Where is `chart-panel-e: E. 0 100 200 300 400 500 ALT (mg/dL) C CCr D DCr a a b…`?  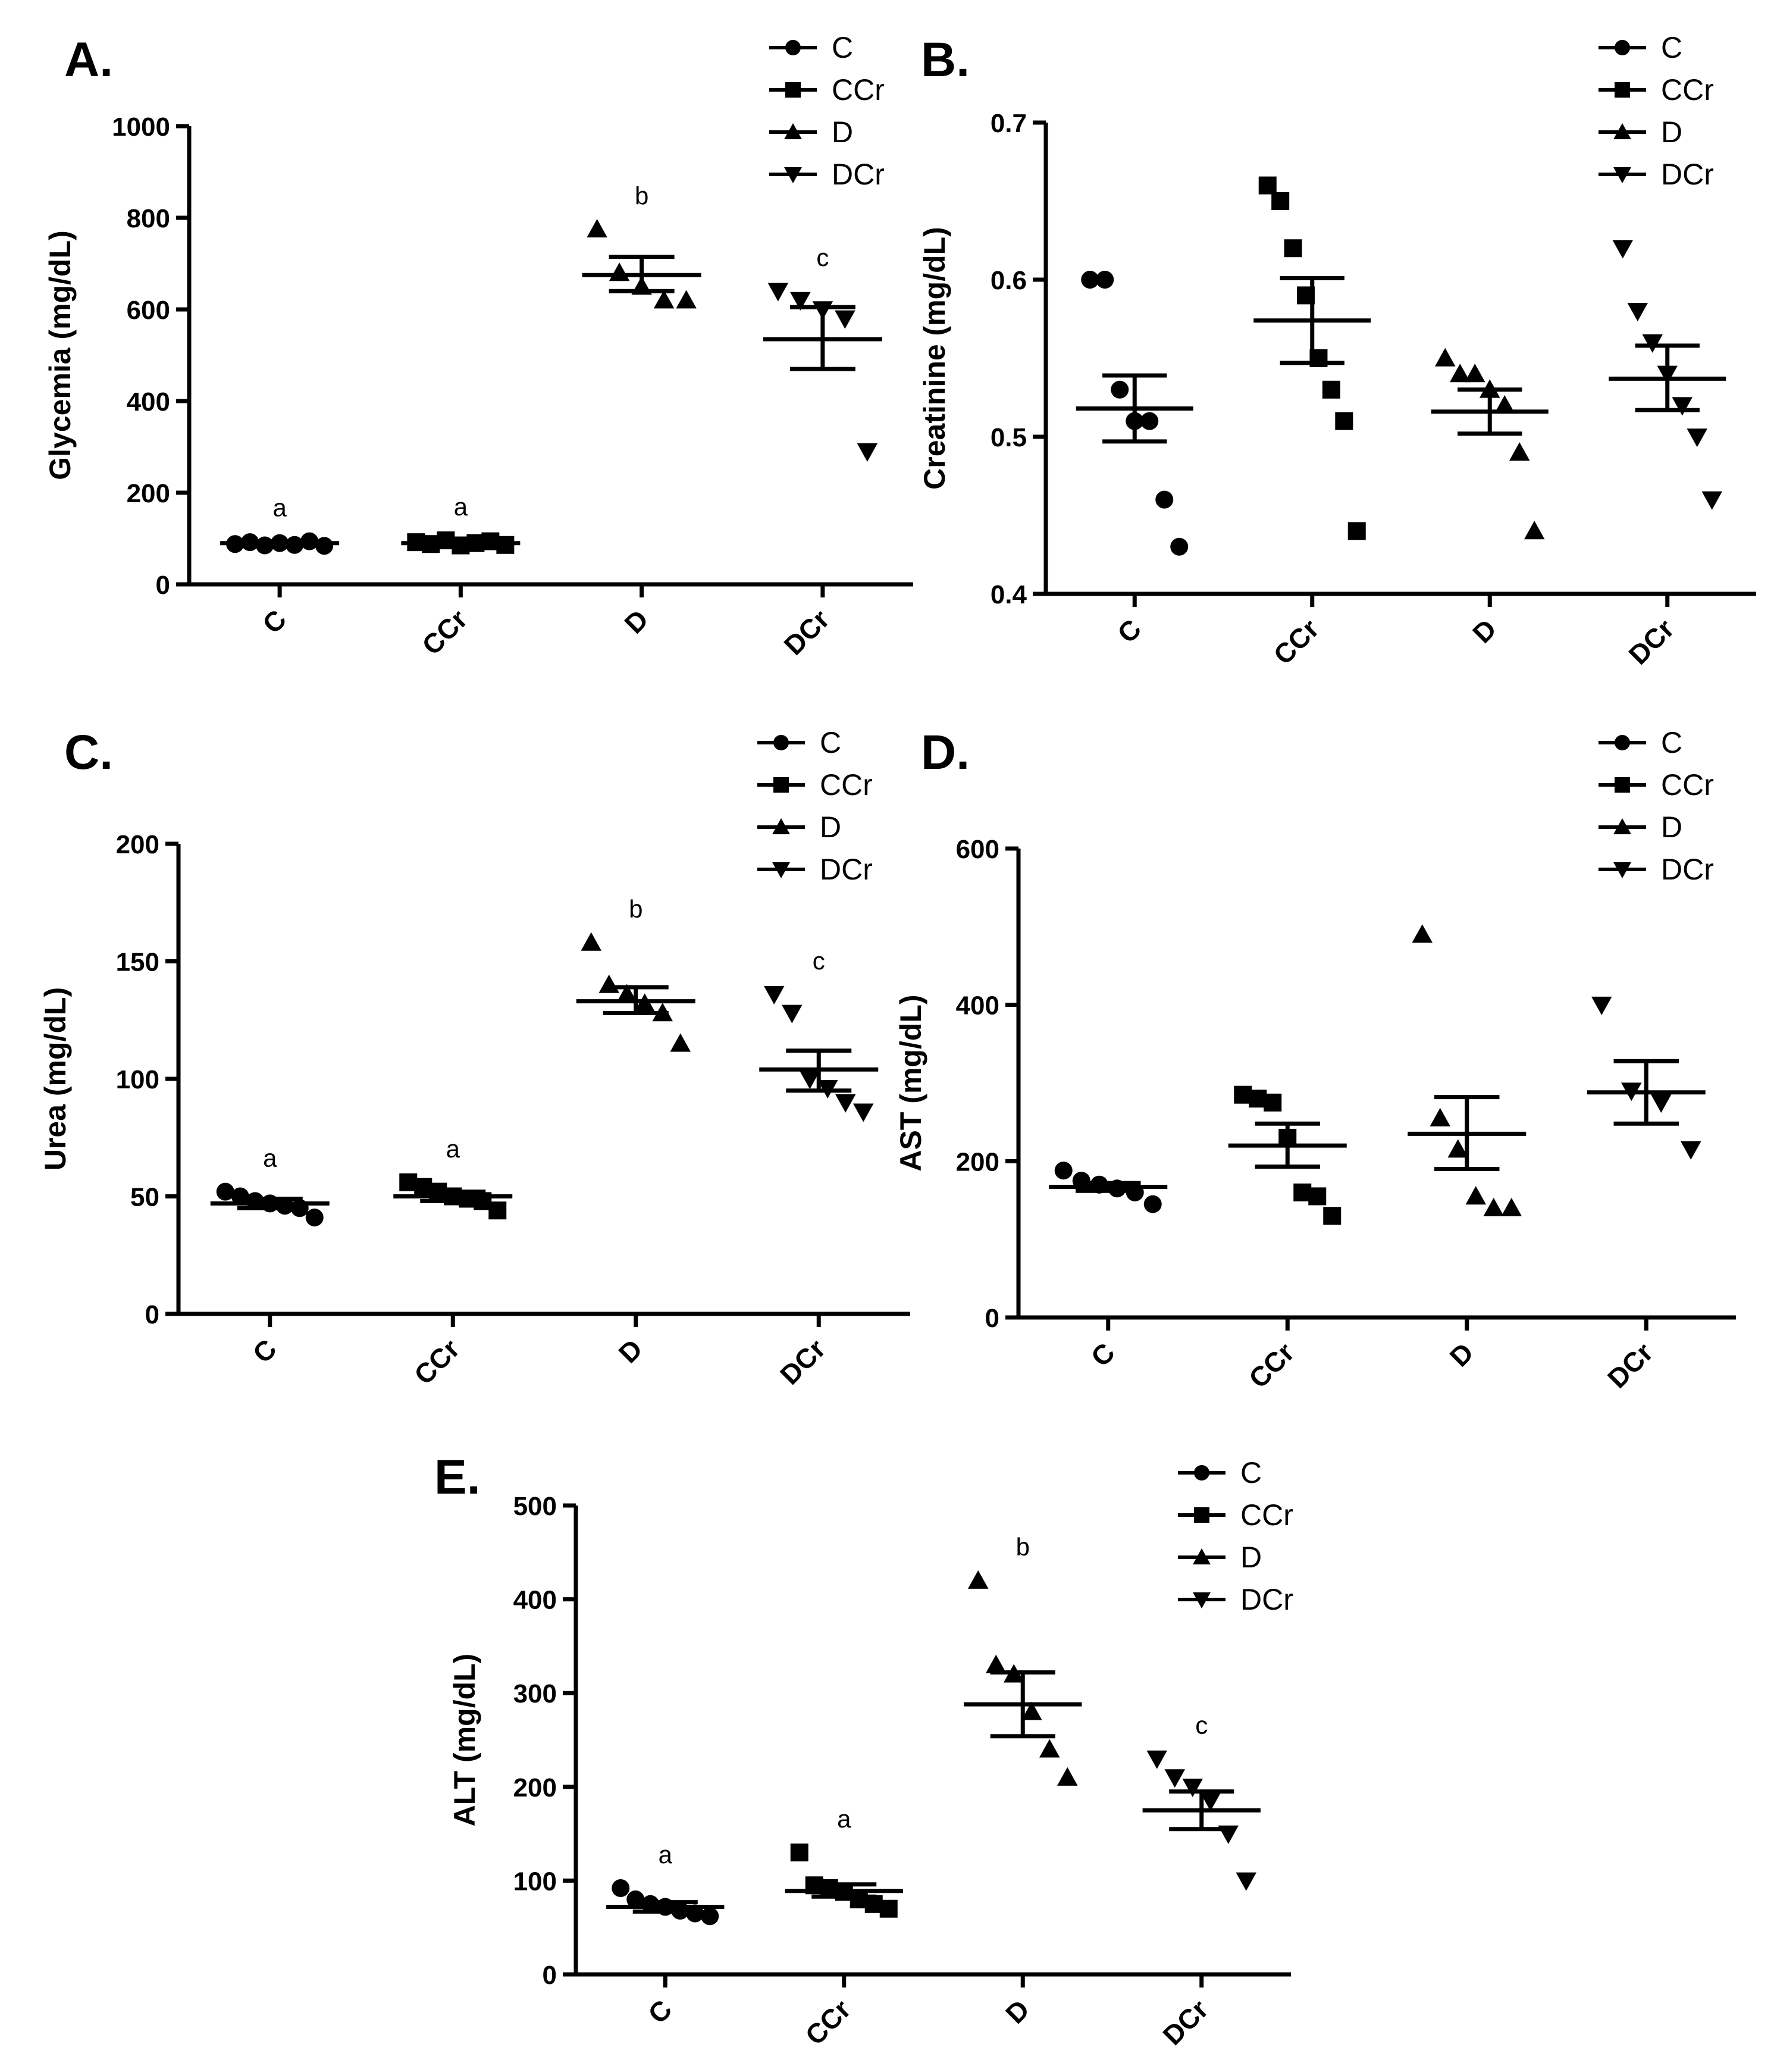
chart-panel-e: E. 0 100 200 300 400 500 ALT (mg/dL) C CCr D DCr a a b… is located at coordinates (863, 1750).